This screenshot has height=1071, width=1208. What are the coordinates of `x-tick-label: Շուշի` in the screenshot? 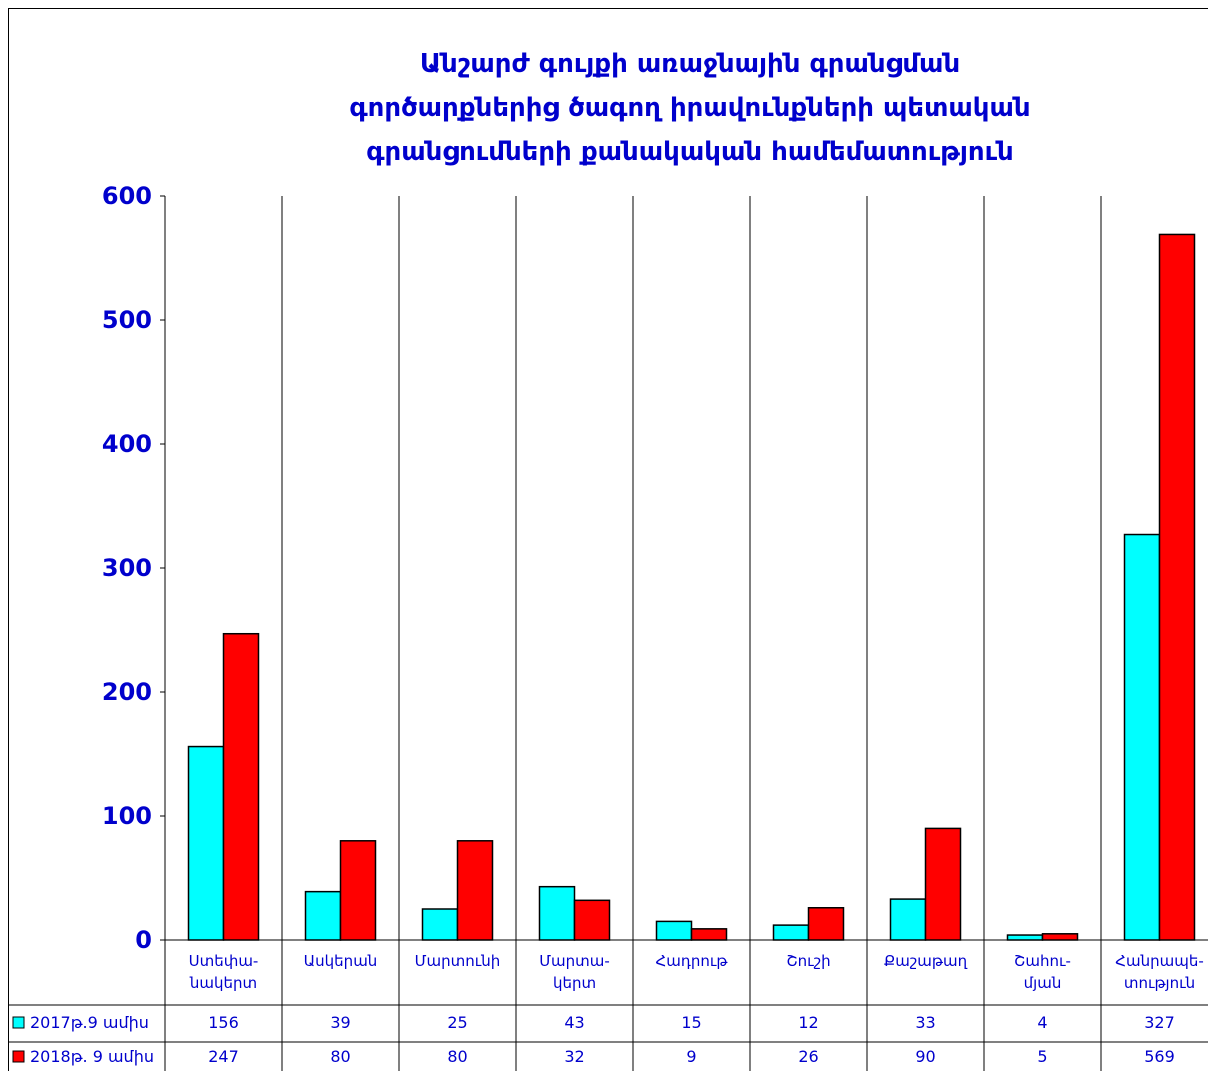 It's located at (808, 961).